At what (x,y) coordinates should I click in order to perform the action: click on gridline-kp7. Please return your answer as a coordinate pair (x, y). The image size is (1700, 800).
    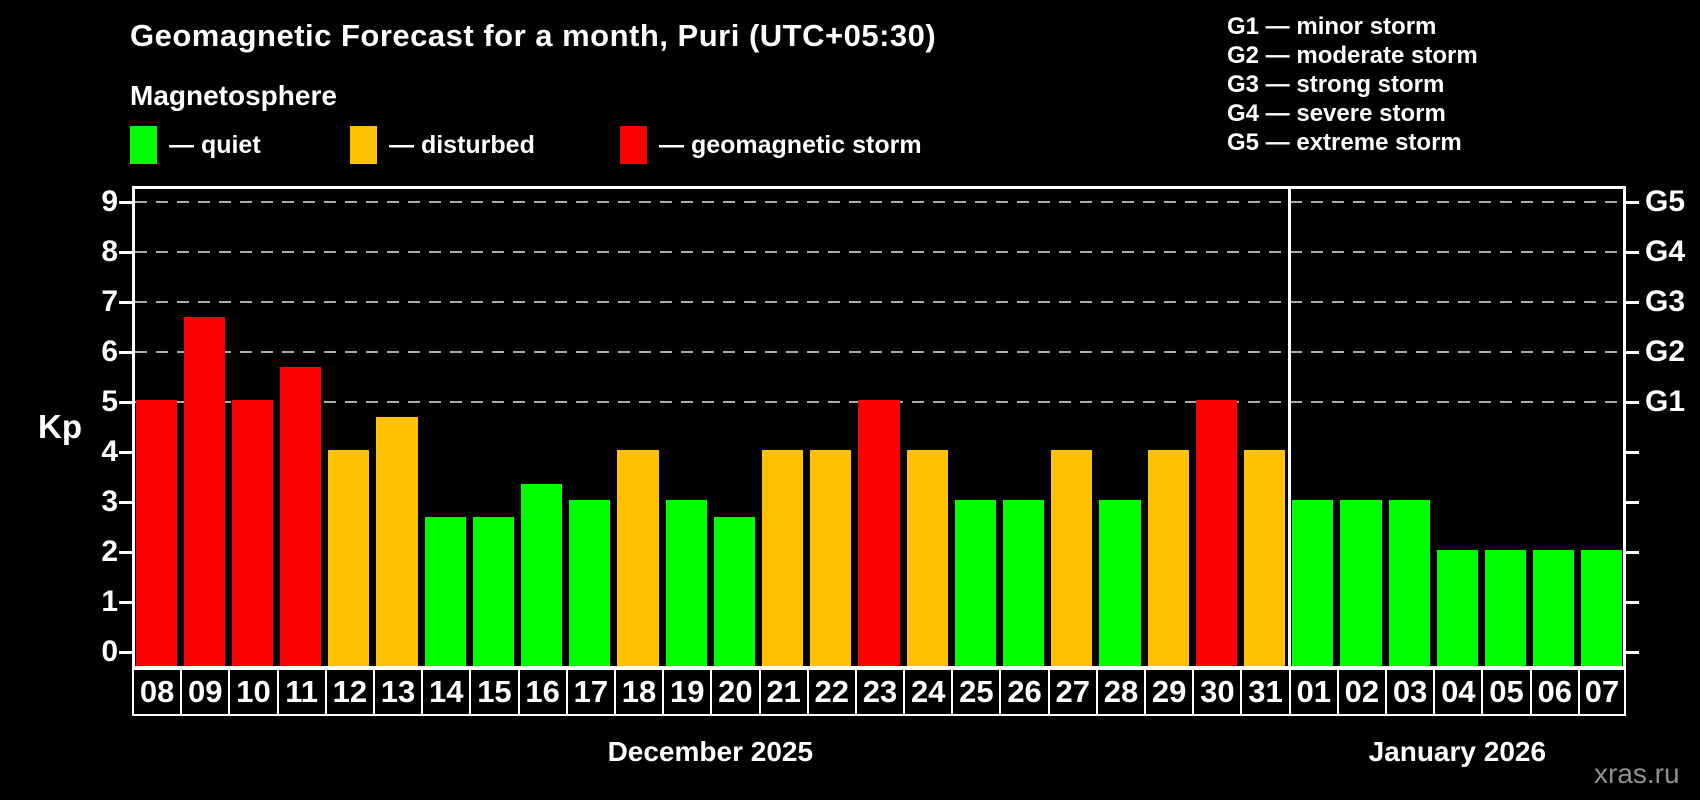
    Looking at the image, I should click on (879, 302).